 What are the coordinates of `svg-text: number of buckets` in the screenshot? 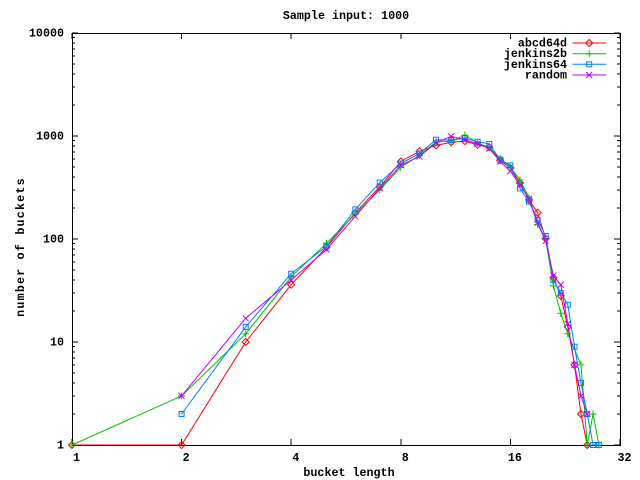 It's located at (21, 247).